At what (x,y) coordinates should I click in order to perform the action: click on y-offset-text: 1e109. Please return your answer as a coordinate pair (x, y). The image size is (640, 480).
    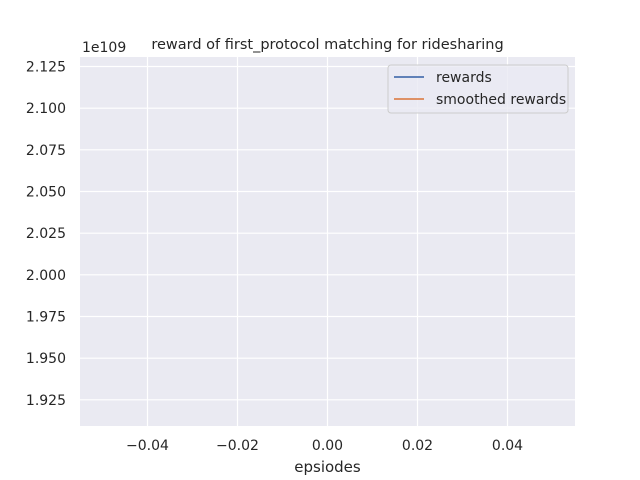
    Looking at the image, I should click on (104, 48).